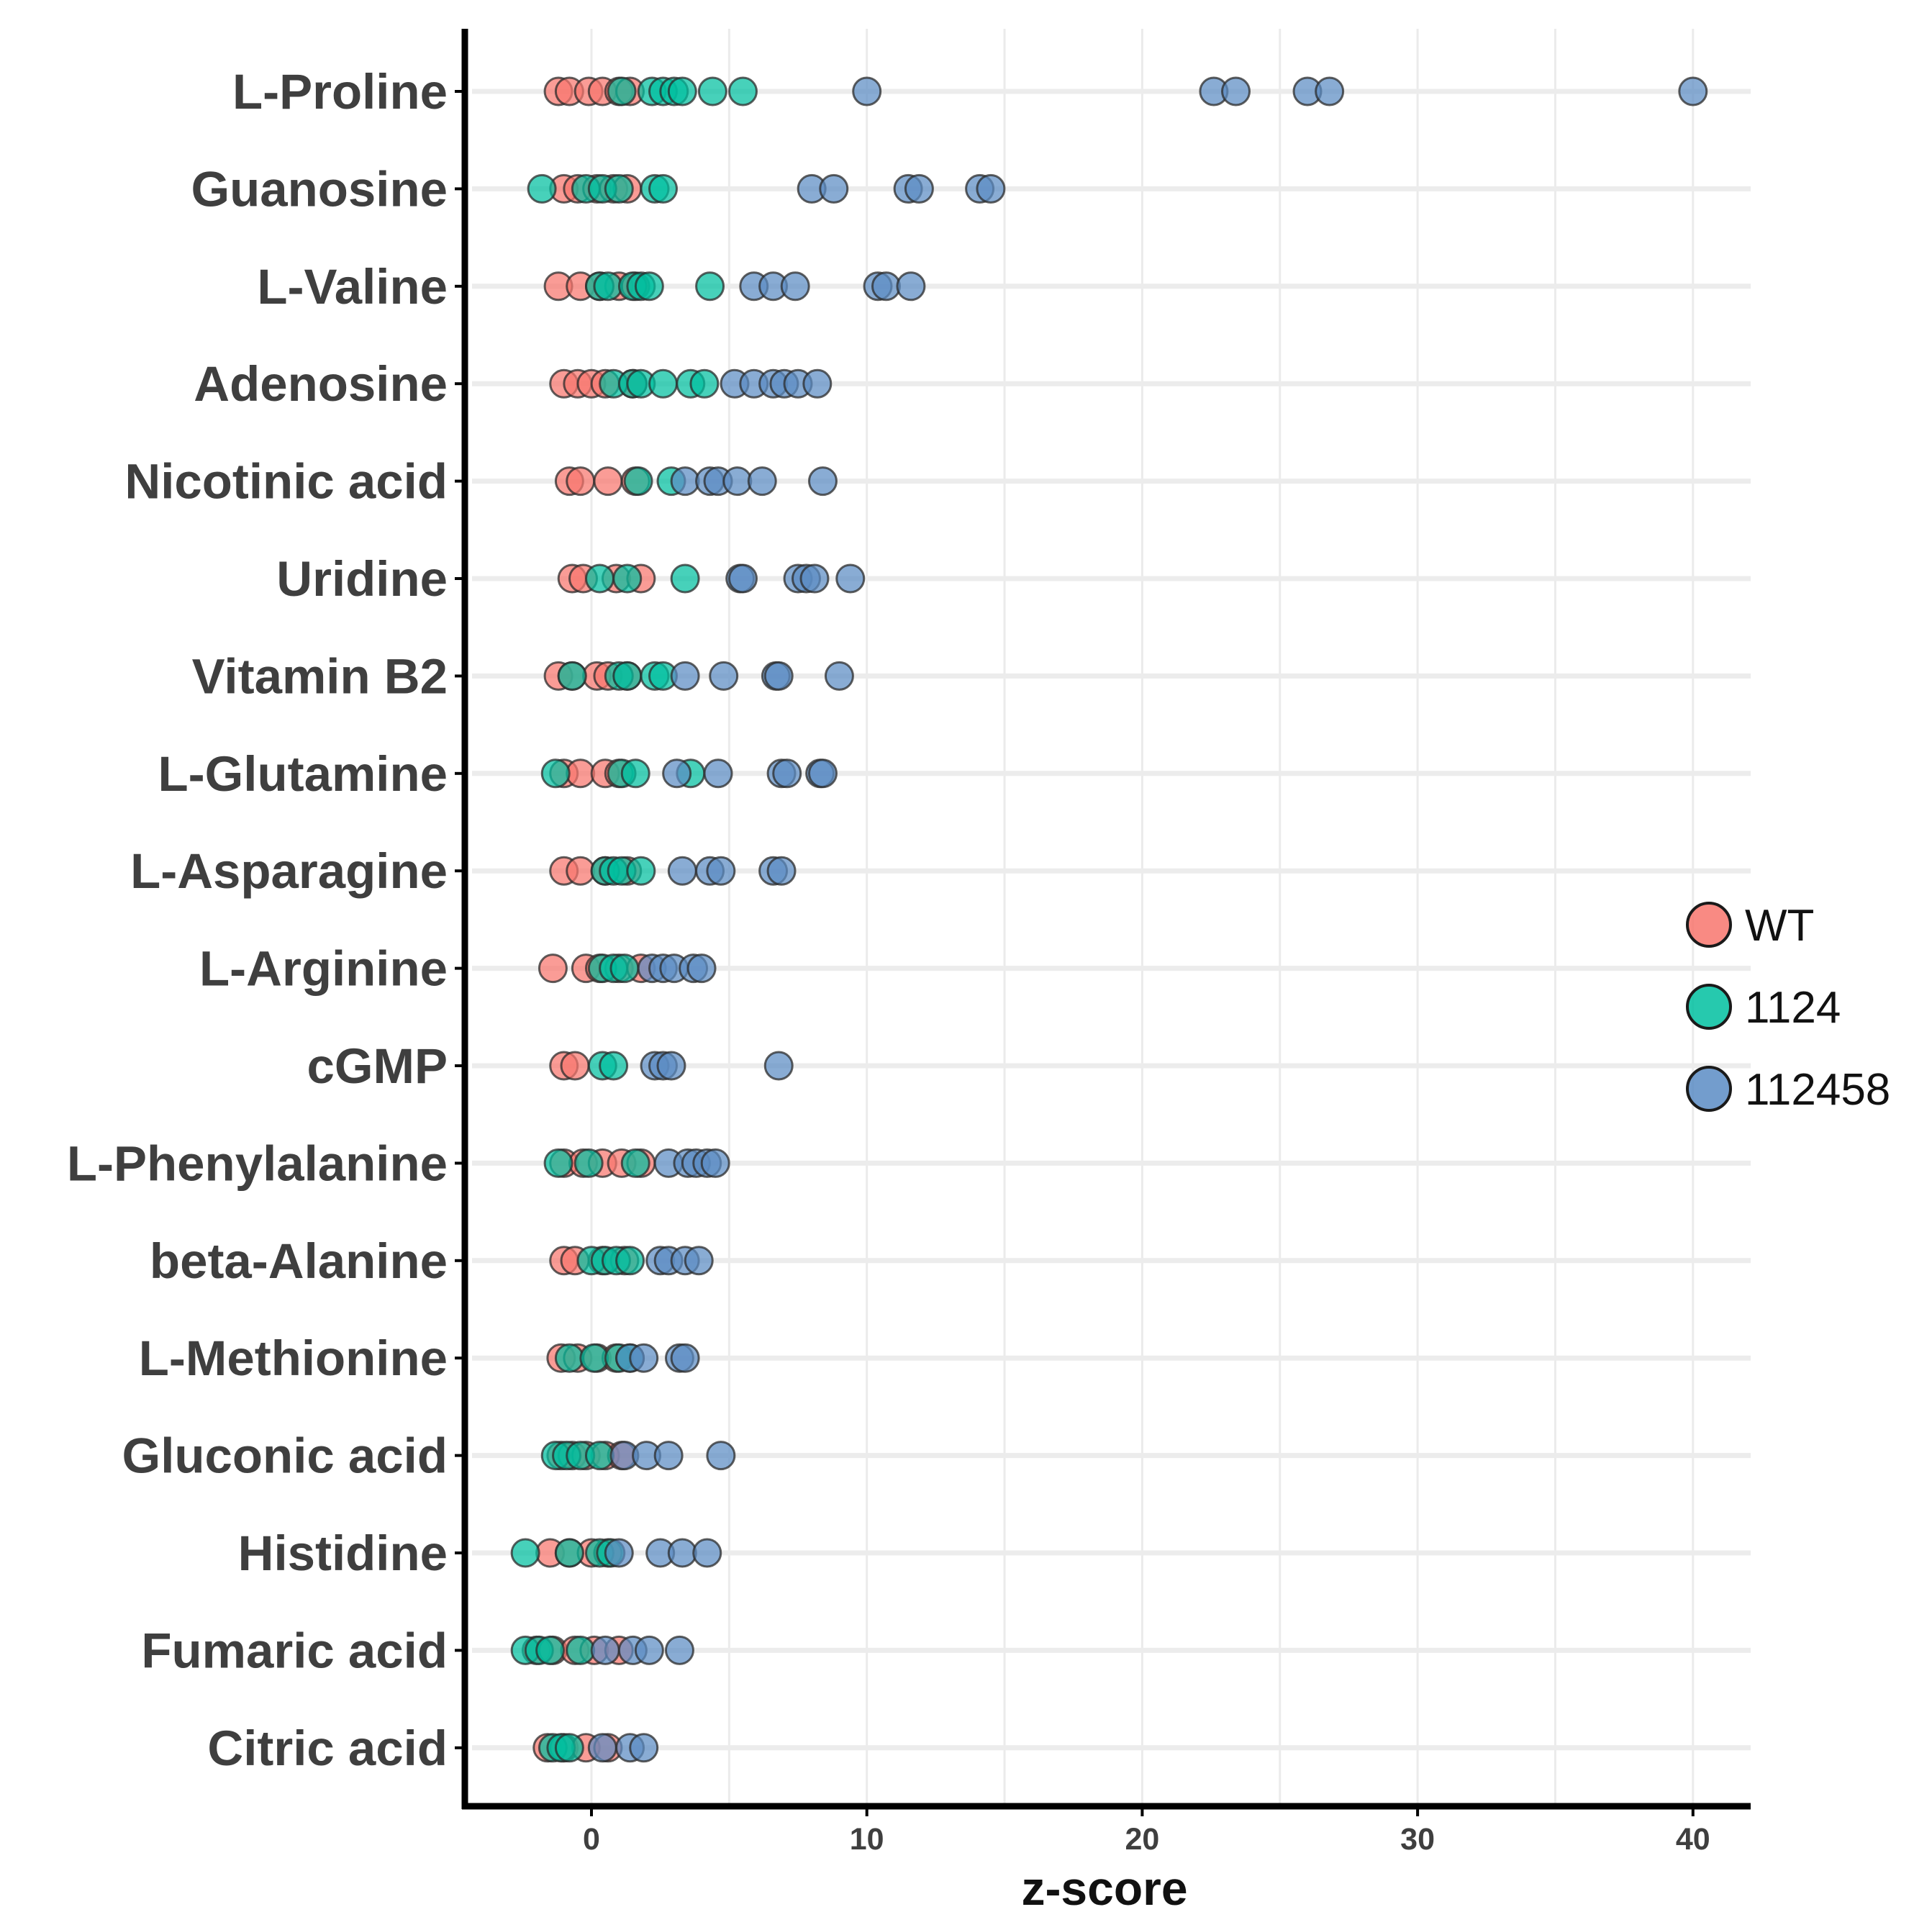 Image resolution: width=1932 pixels, height=1930 pixels. I want to click on legend-label: 112458, so click(1818, 1090).